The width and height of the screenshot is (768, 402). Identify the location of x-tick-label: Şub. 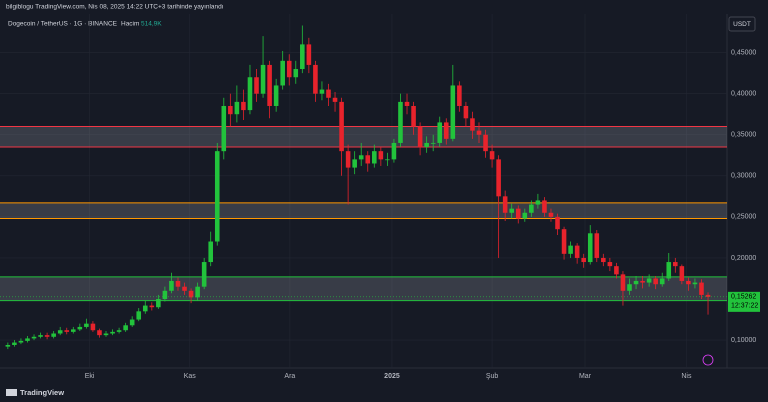
(492, 376).